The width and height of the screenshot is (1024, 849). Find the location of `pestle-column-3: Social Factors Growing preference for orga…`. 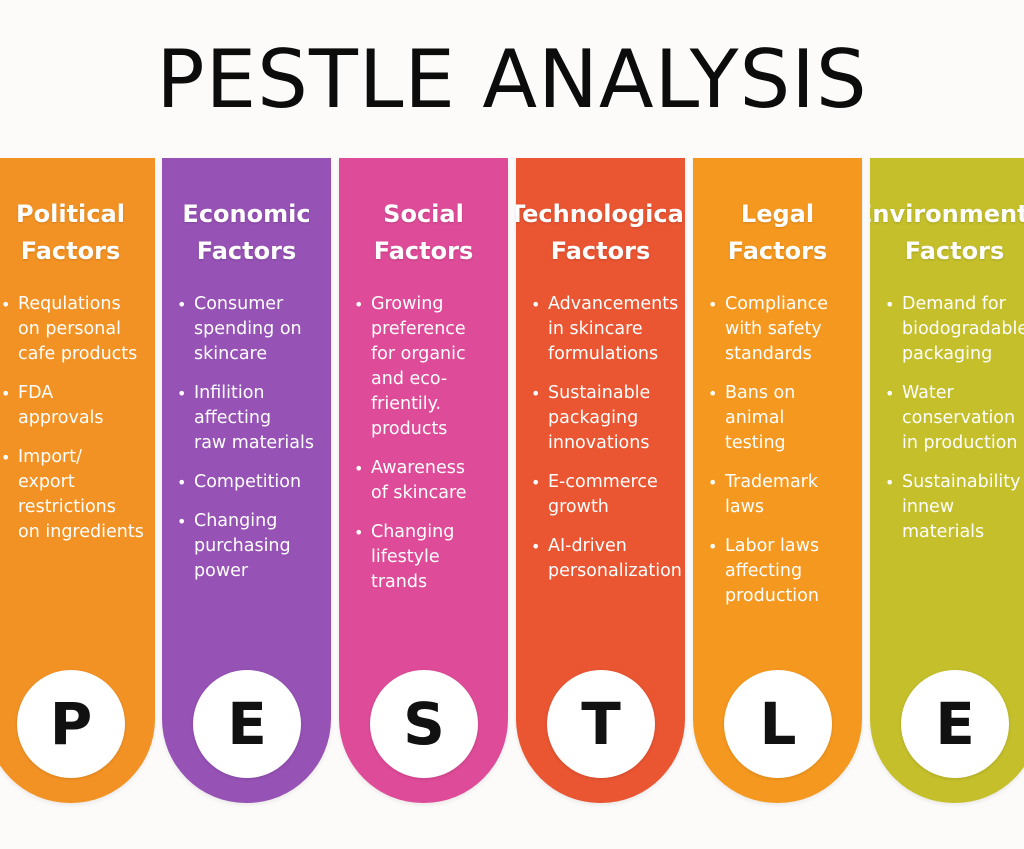

pestle-column-3: Social Factors Growing preference for orga… is located at coordinates (423, 480).